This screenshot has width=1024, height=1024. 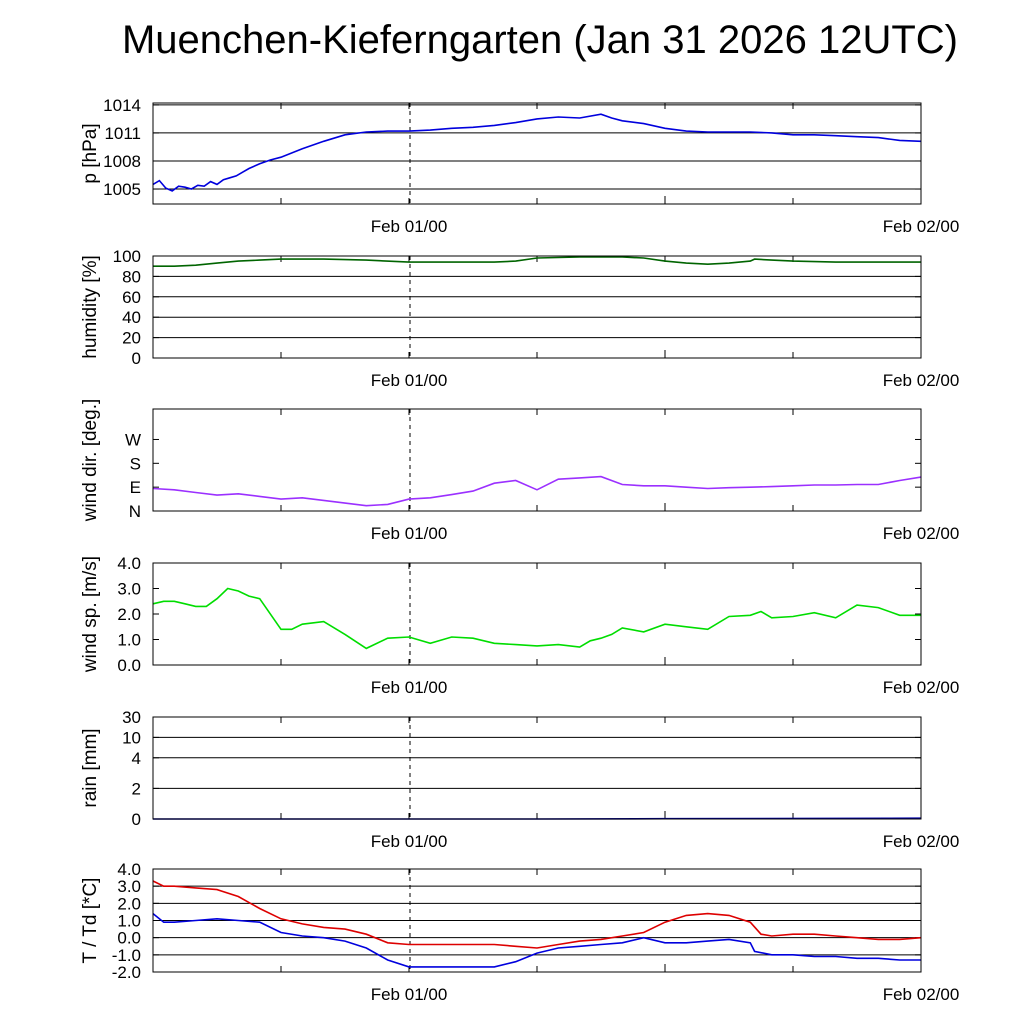 What do you see at coordinates (126, 972) in the screenshot?
I see `y-tick-label: -2.0` at bounding box center [126, 972].